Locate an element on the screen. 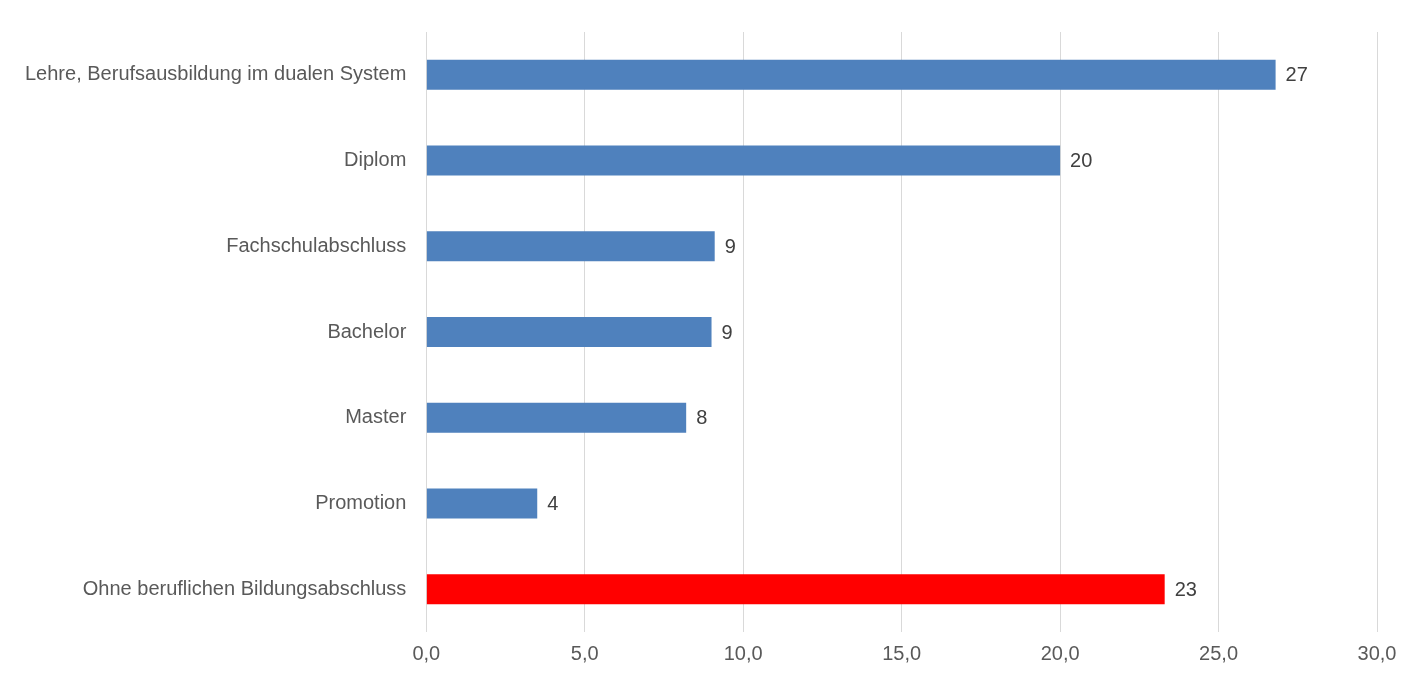  y-tick-label: Promotion is located at coordinates (361, 501).